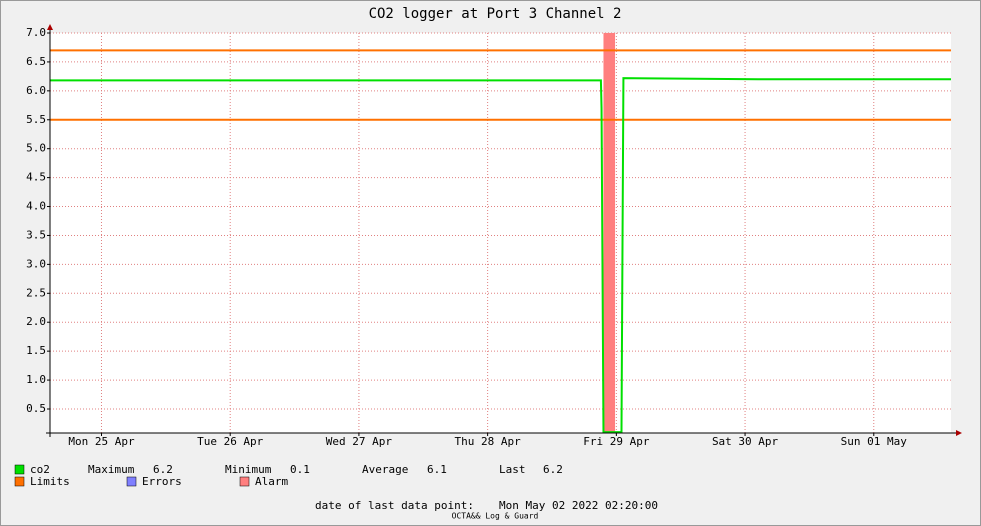 Image resolution: width=981 pixels, height=526 pixels. I want to click on x-tick-label: Wed 27 Apr, so click(359, 441).